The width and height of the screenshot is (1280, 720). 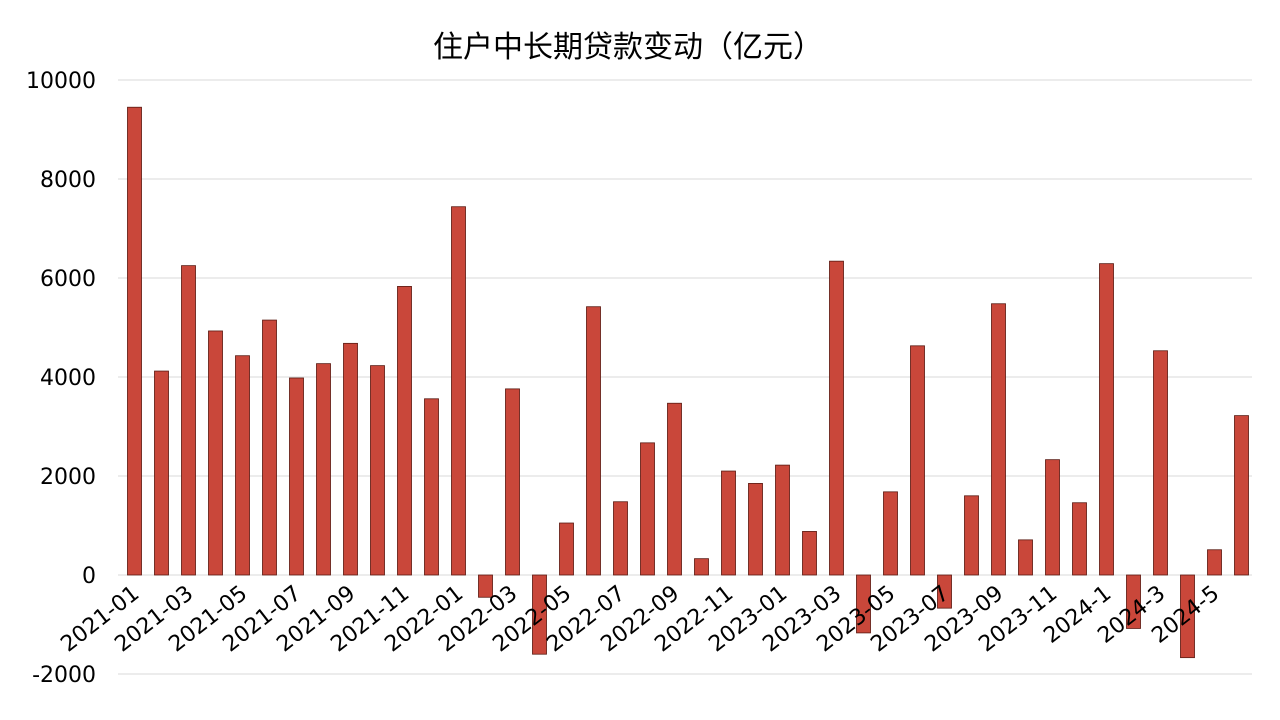 I want to click on y-tick-label: 8000, so click(x=68, y=180).